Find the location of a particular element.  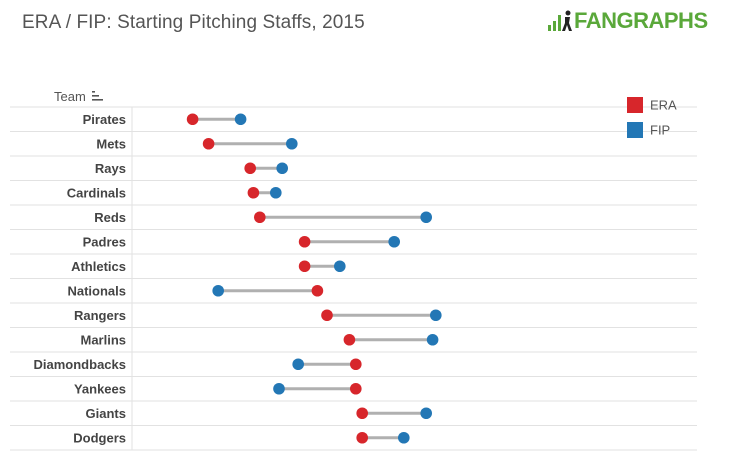

team-label-nationals: Nationals is located at coordinates (96, 290).